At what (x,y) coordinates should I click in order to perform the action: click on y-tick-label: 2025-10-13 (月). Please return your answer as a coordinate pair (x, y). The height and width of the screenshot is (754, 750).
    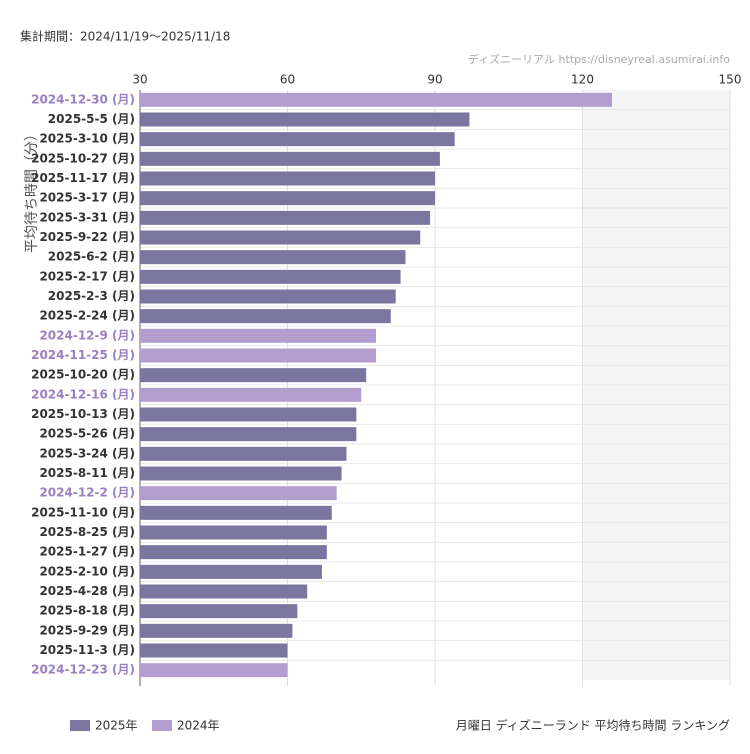
    Looking at the image, I should click on (83, 414).